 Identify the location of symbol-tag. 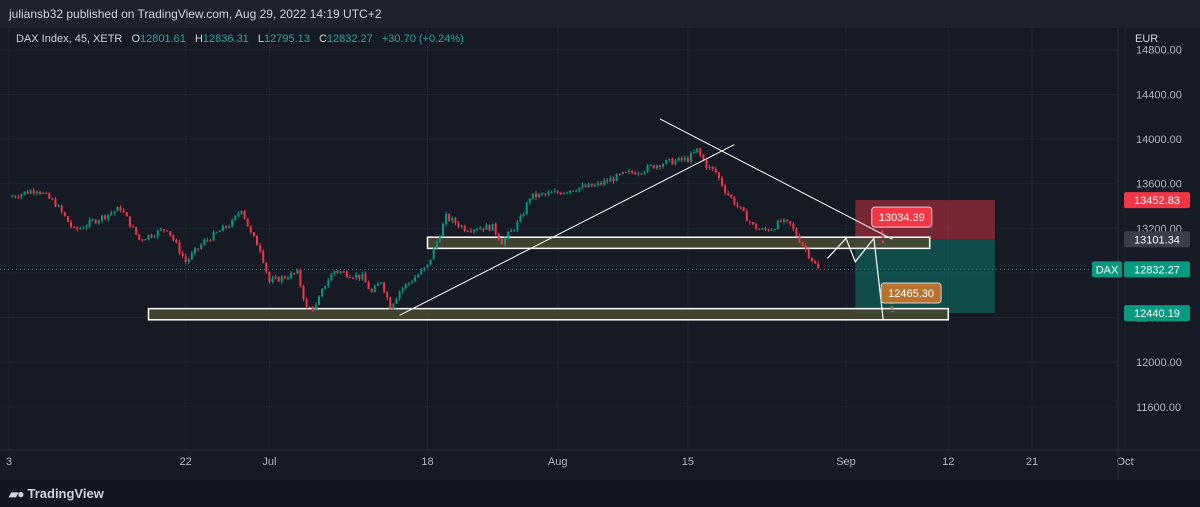
(1107, 269).